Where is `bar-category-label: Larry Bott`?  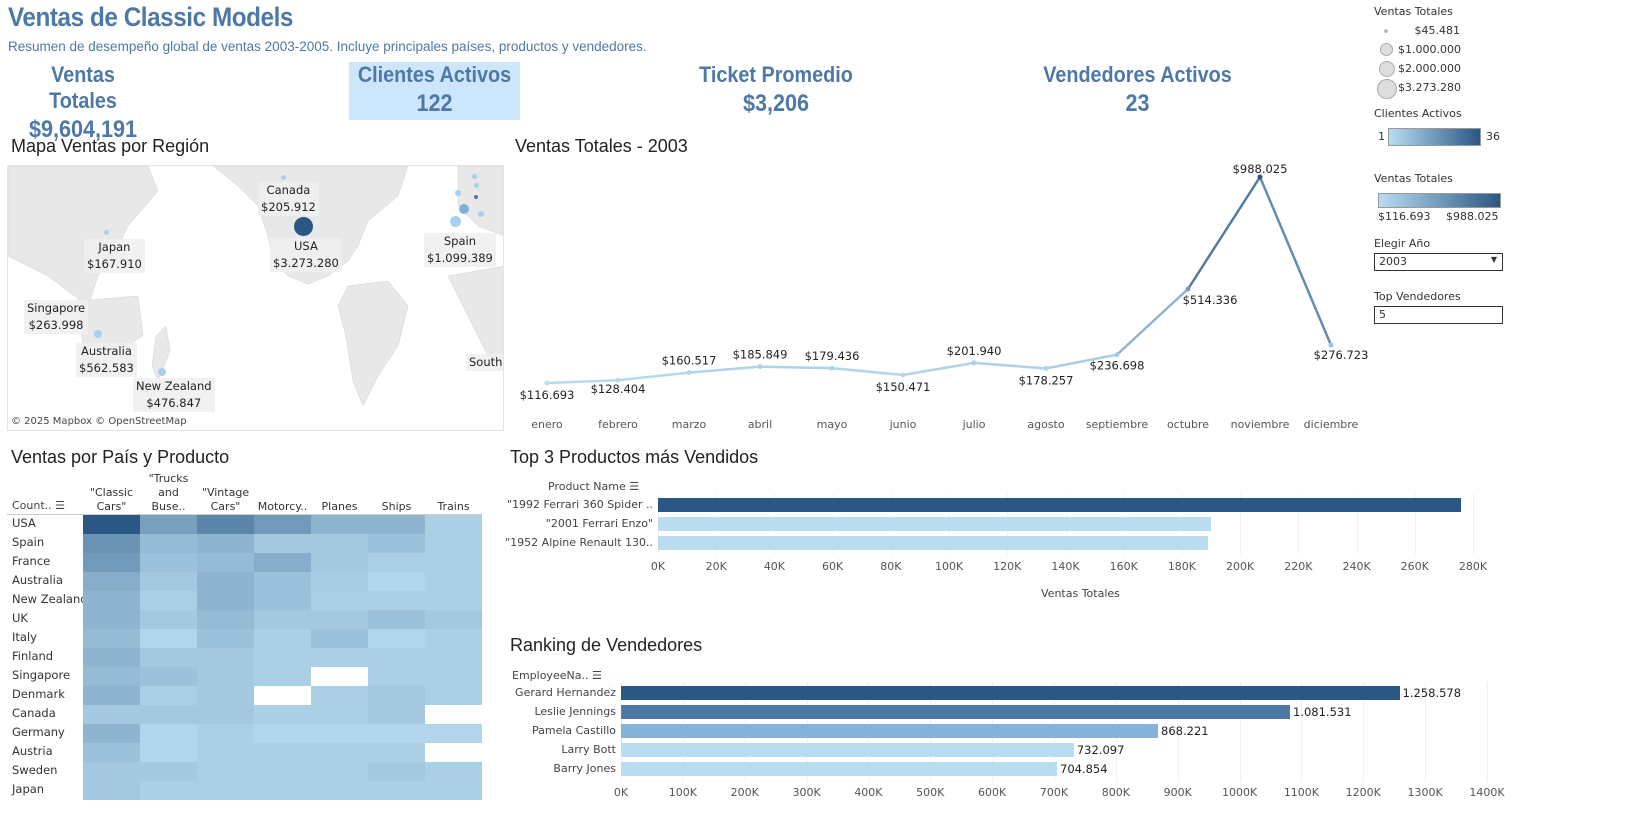
bar-category-label: Larry Bott is located at coordinates (588, 749).